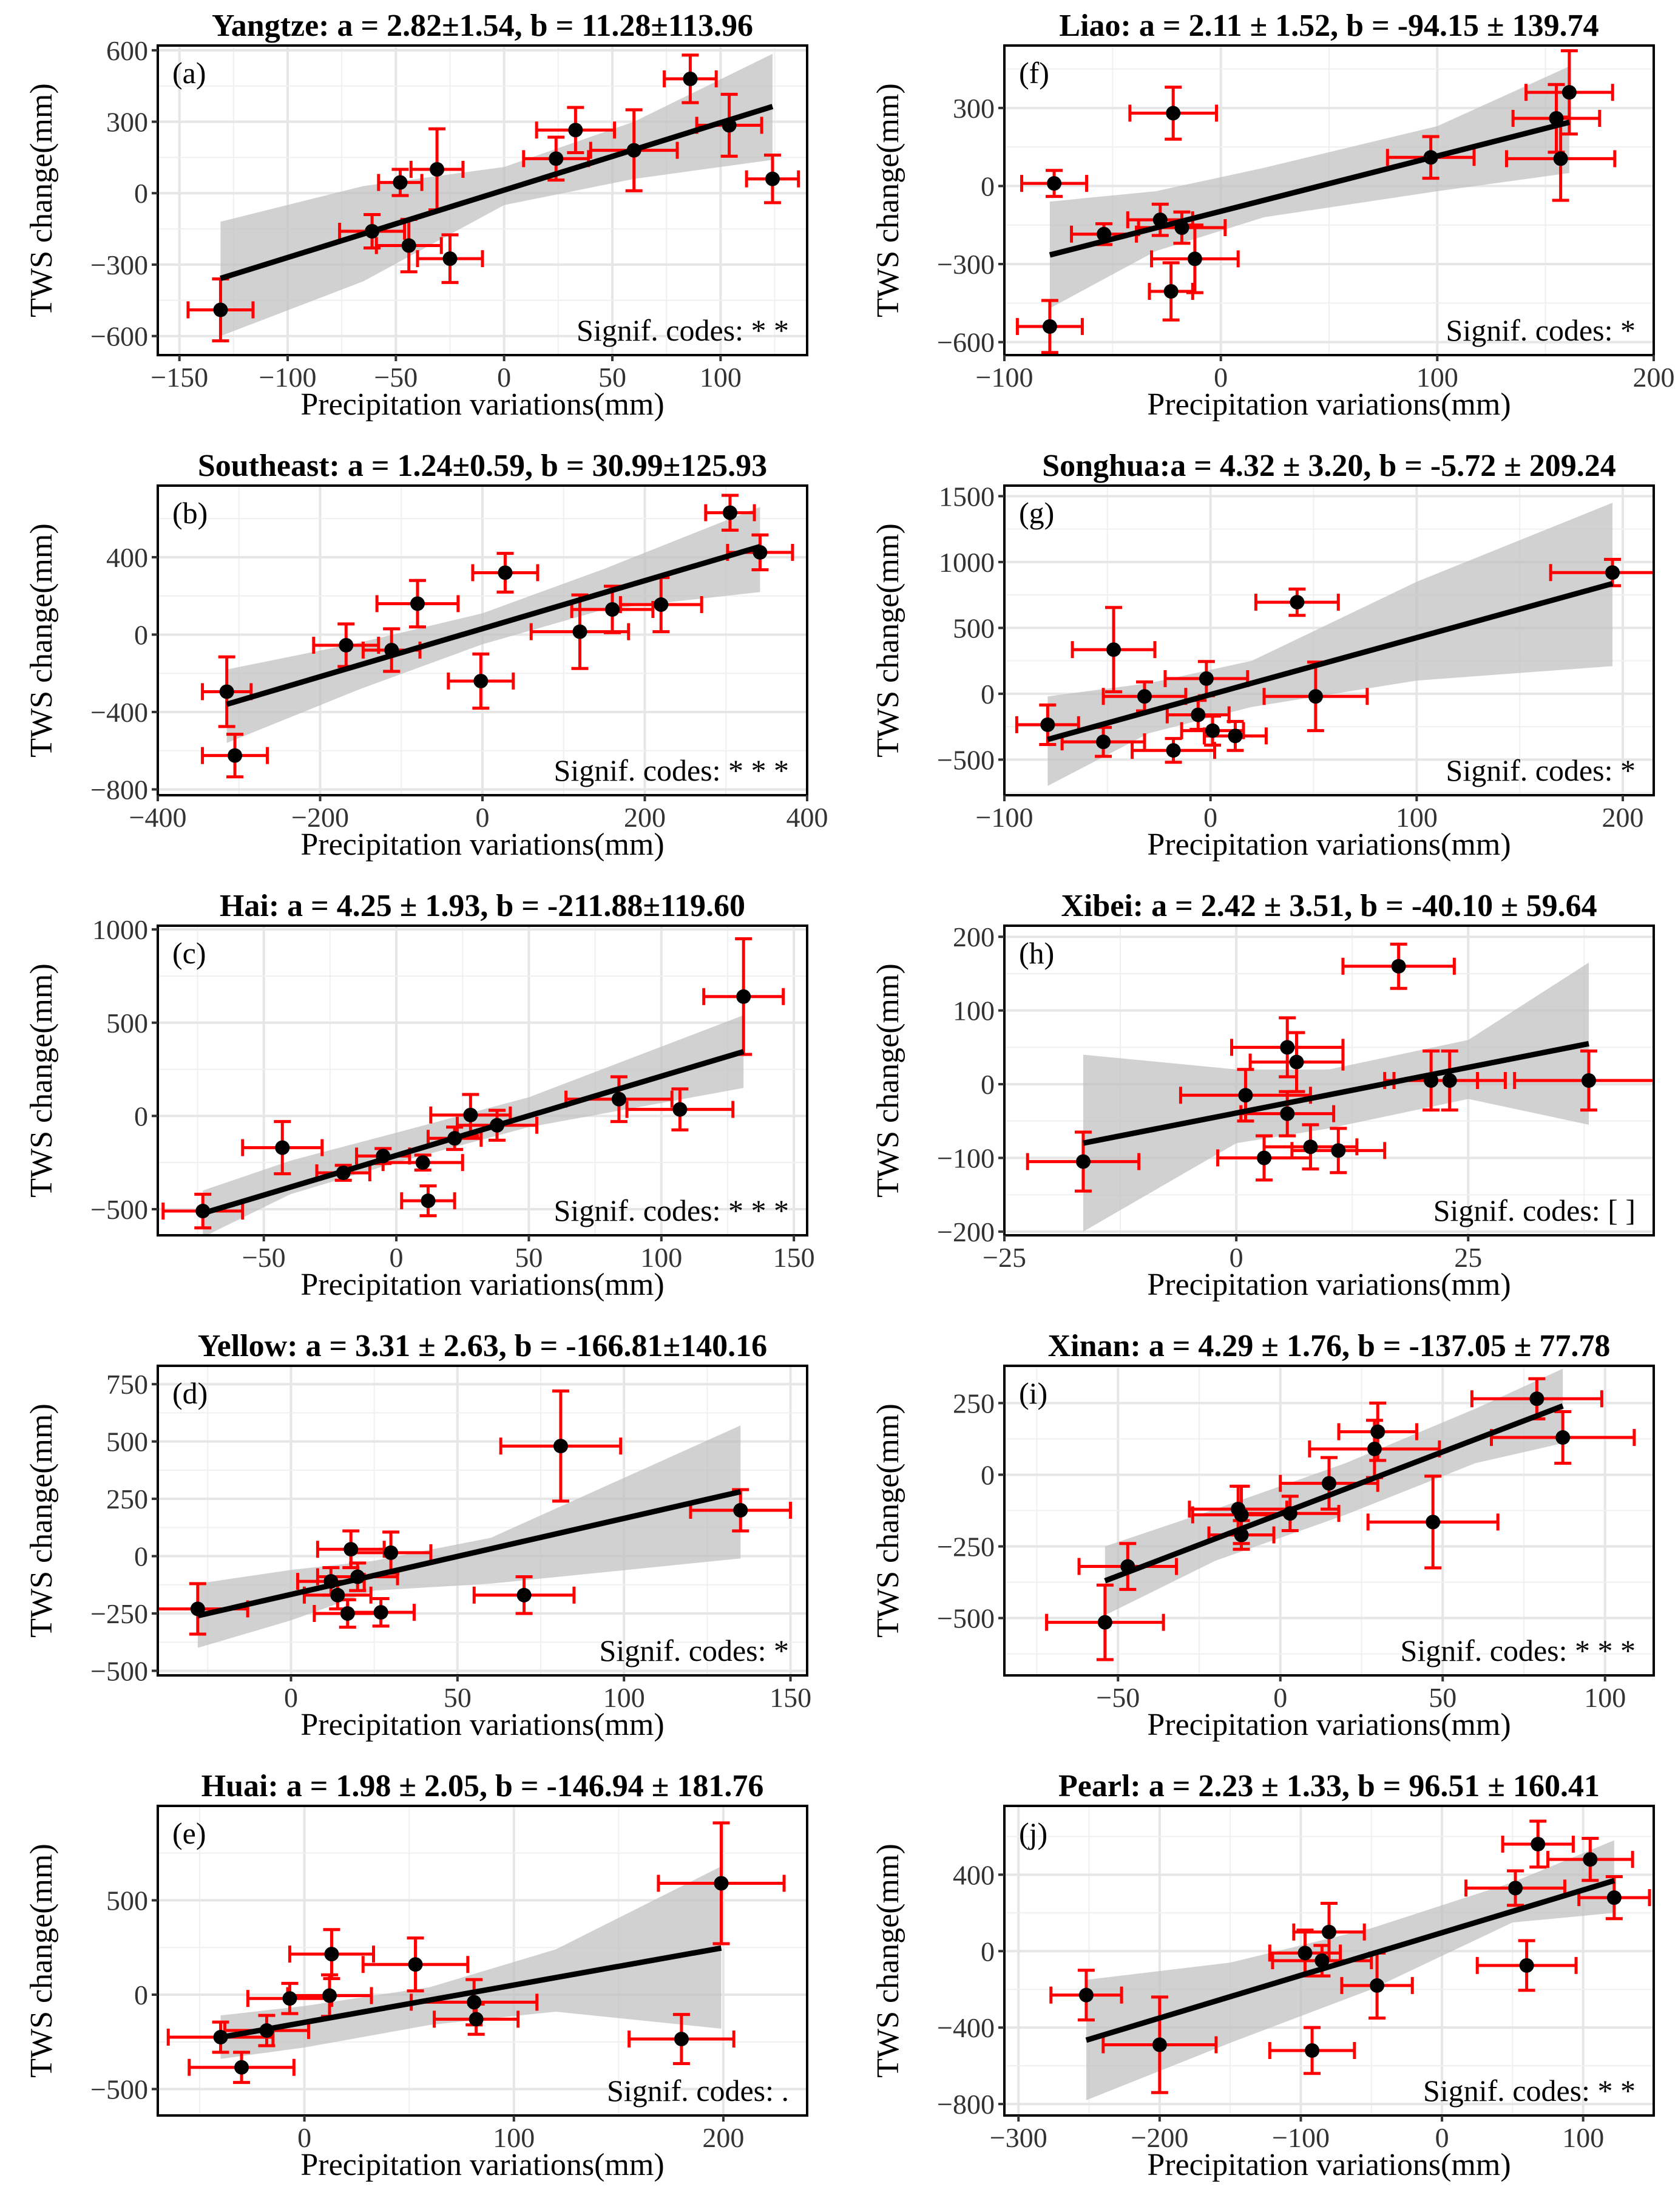 This screenshot has width=1678, height=2212. I want to click on x-tick-label: −200, so click(320, 817).